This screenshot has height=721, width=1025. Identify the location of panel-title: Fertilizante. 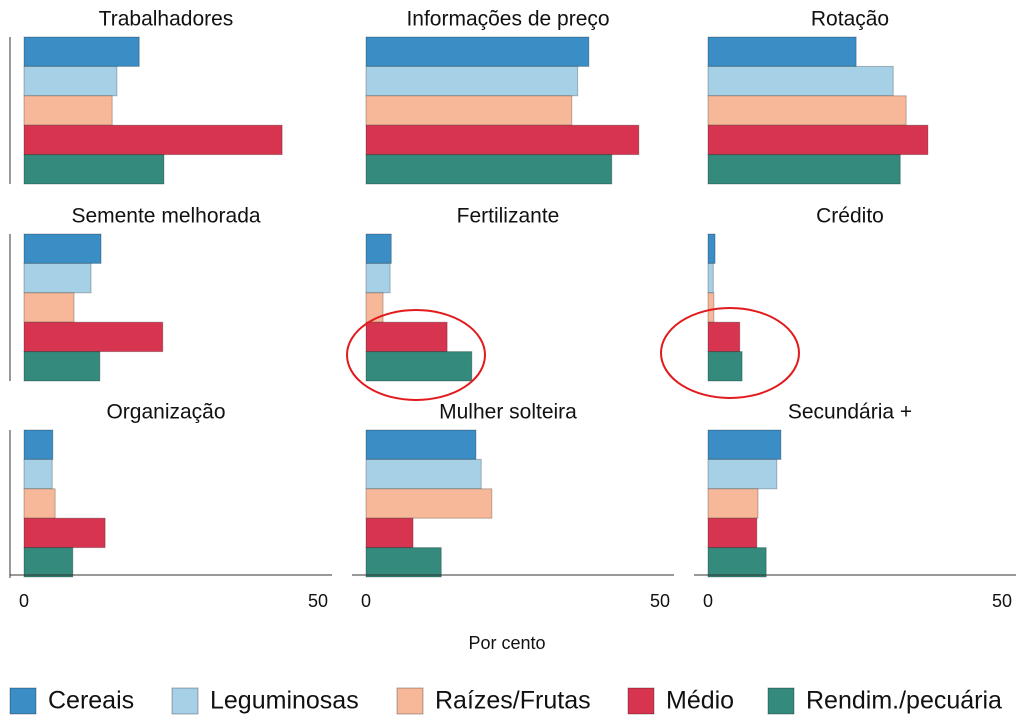
(508, 216).